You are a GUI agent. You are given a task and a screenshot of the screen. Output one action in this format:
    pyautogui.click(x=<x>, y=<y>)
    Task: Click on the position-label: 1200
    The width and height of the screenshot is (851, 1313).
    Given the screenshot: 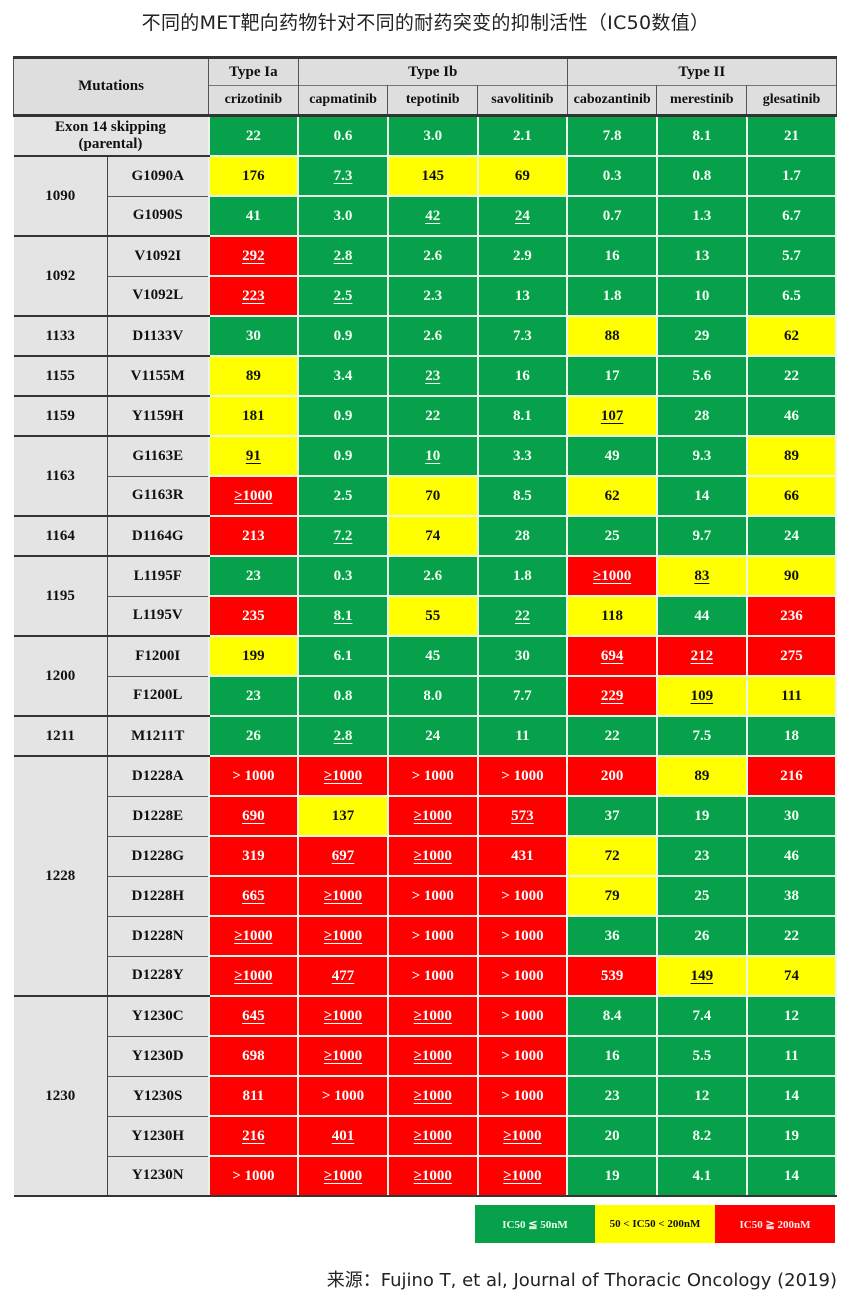 What is the action you would take?
    pyautogui.click(x=60, y=676)
    